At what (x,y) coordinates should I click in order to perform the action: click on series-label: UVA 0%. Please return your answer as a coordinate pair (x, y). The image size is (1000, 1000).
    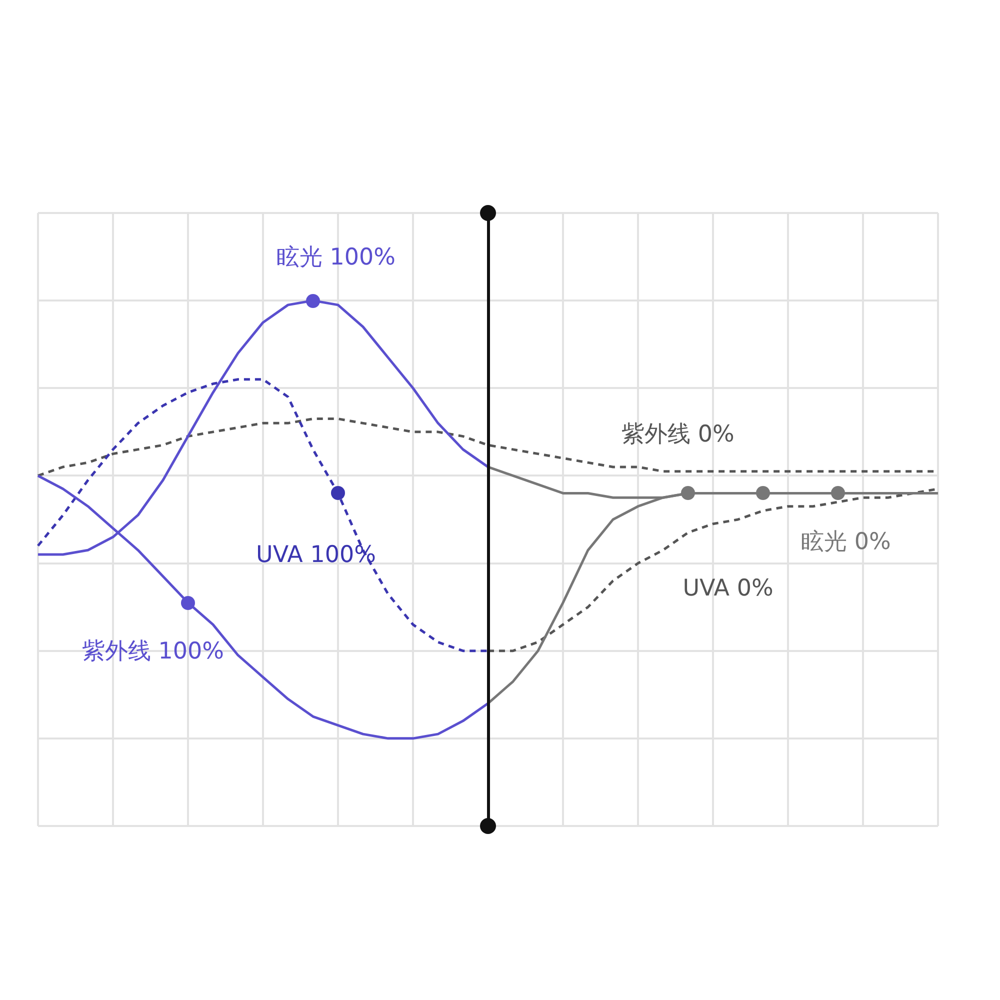
    Looking at the image, I should click on (728, 588).